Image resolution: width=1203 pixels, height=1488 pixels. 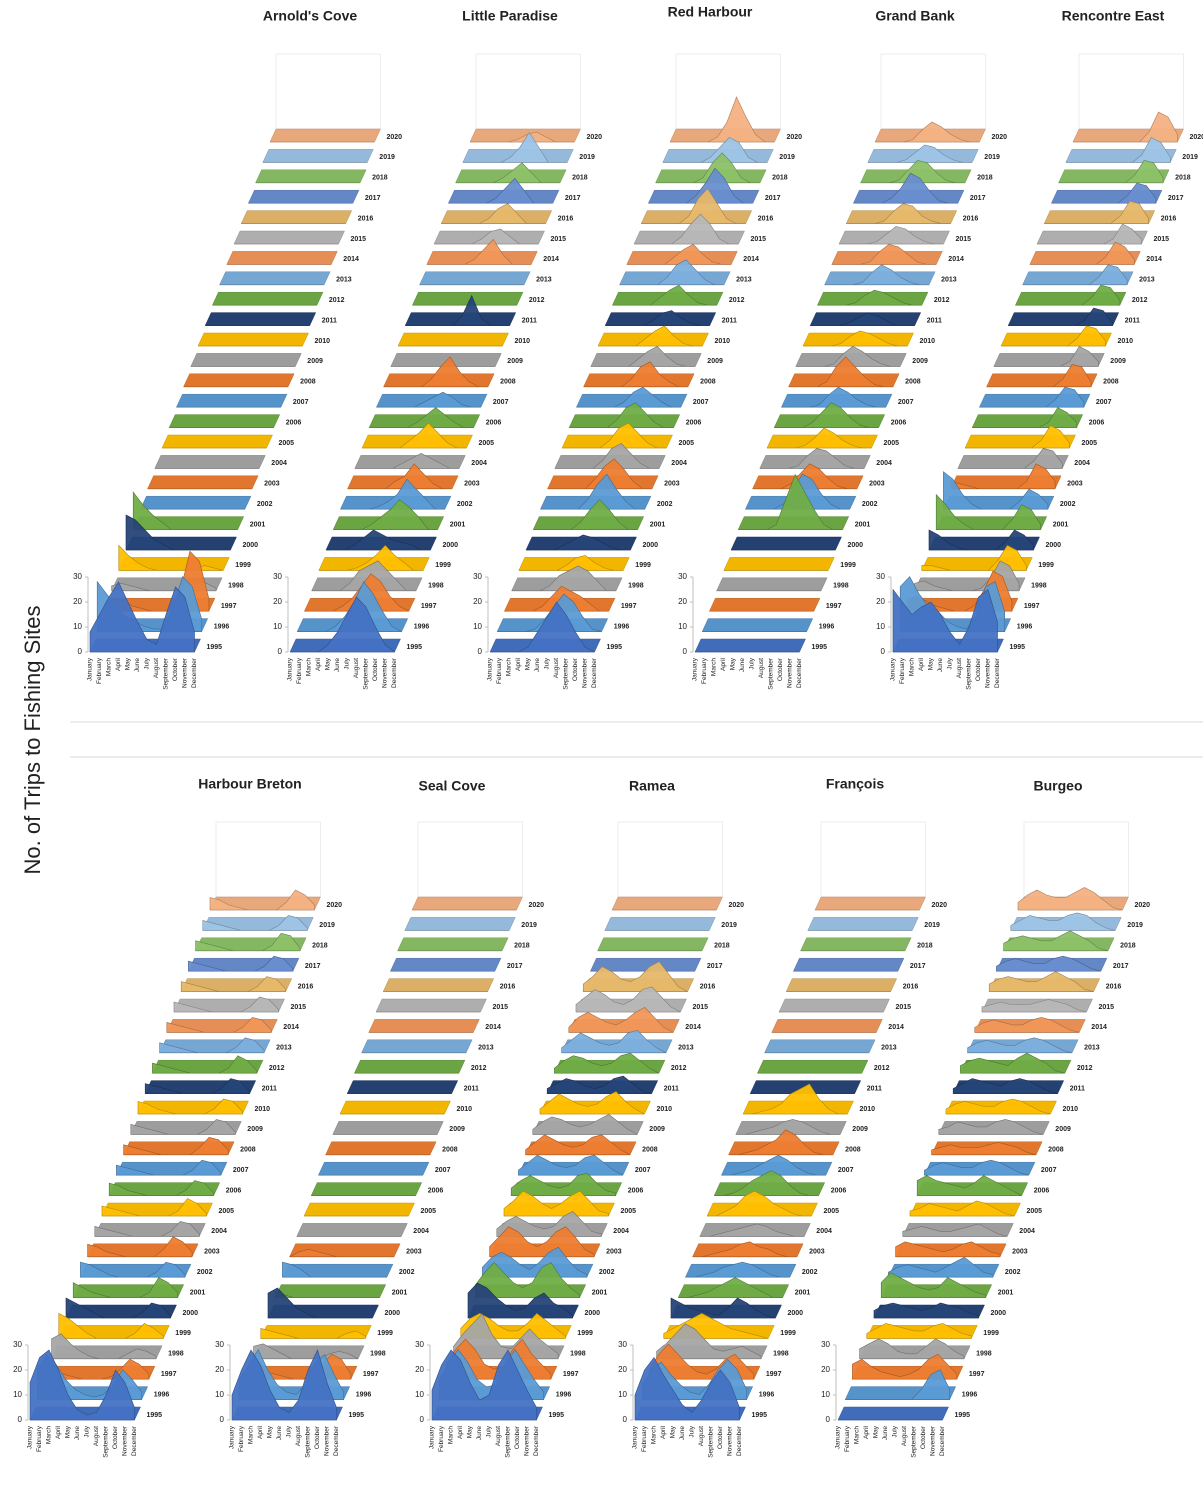 What do you see at coordinates (451, 1435) in the screenshot?
I see `x-tick-label: March` at bounding box center [451, 1435].